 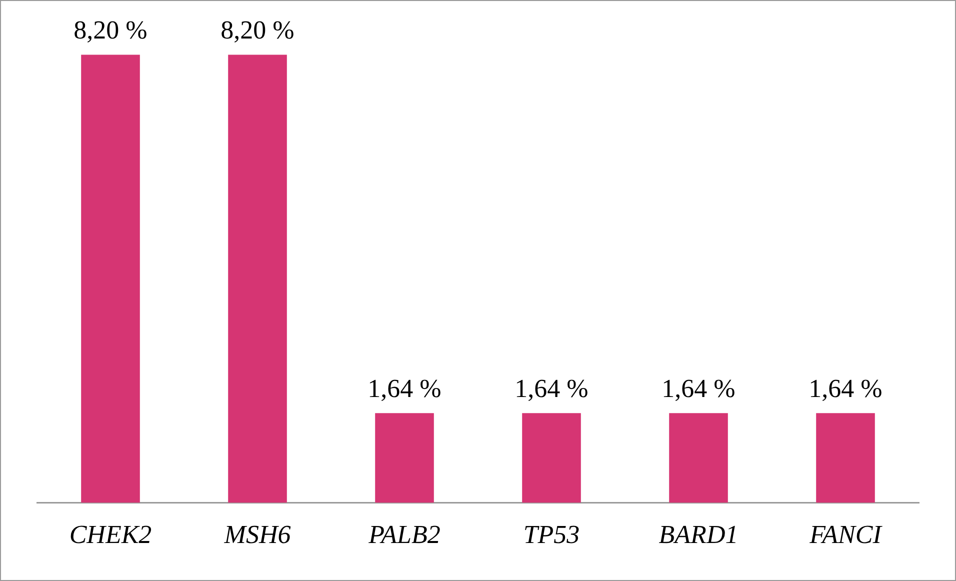 What do you see at coordinates (551, 535) in the screenshot?
I see `x-tick-label: TP53` at bounding box center [551, 535].